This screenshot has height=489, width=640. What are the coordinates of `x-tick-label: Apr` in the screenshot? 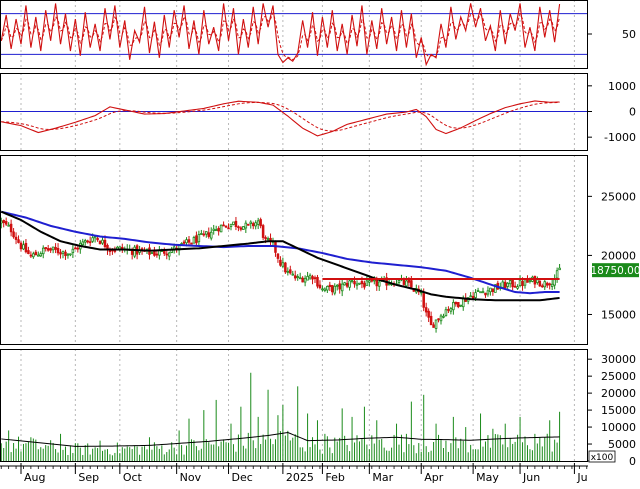 It's located at (434, 477).